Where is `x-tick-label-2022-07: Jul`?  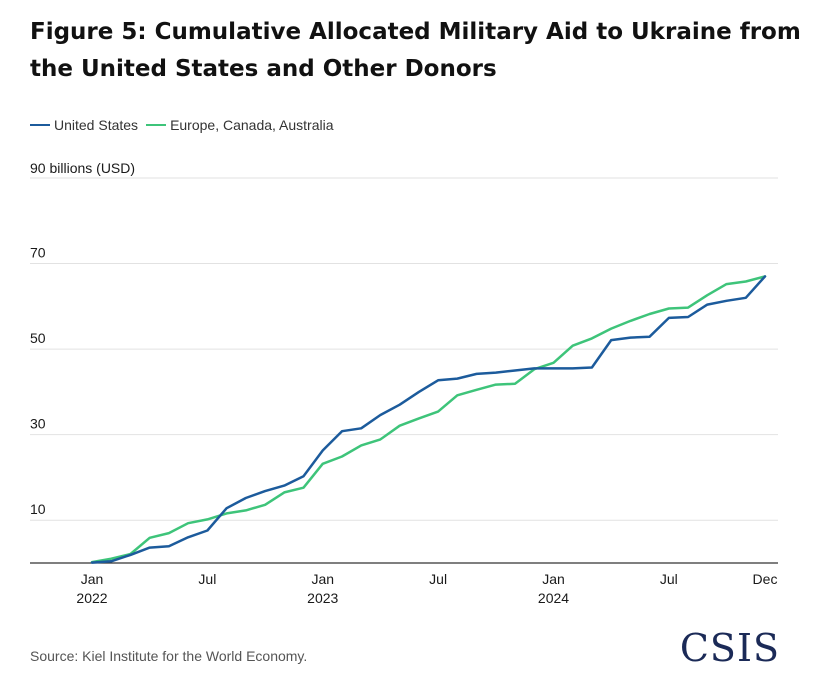 x-tick-label-2022-07: Jul is located at coordinates (207, 579).